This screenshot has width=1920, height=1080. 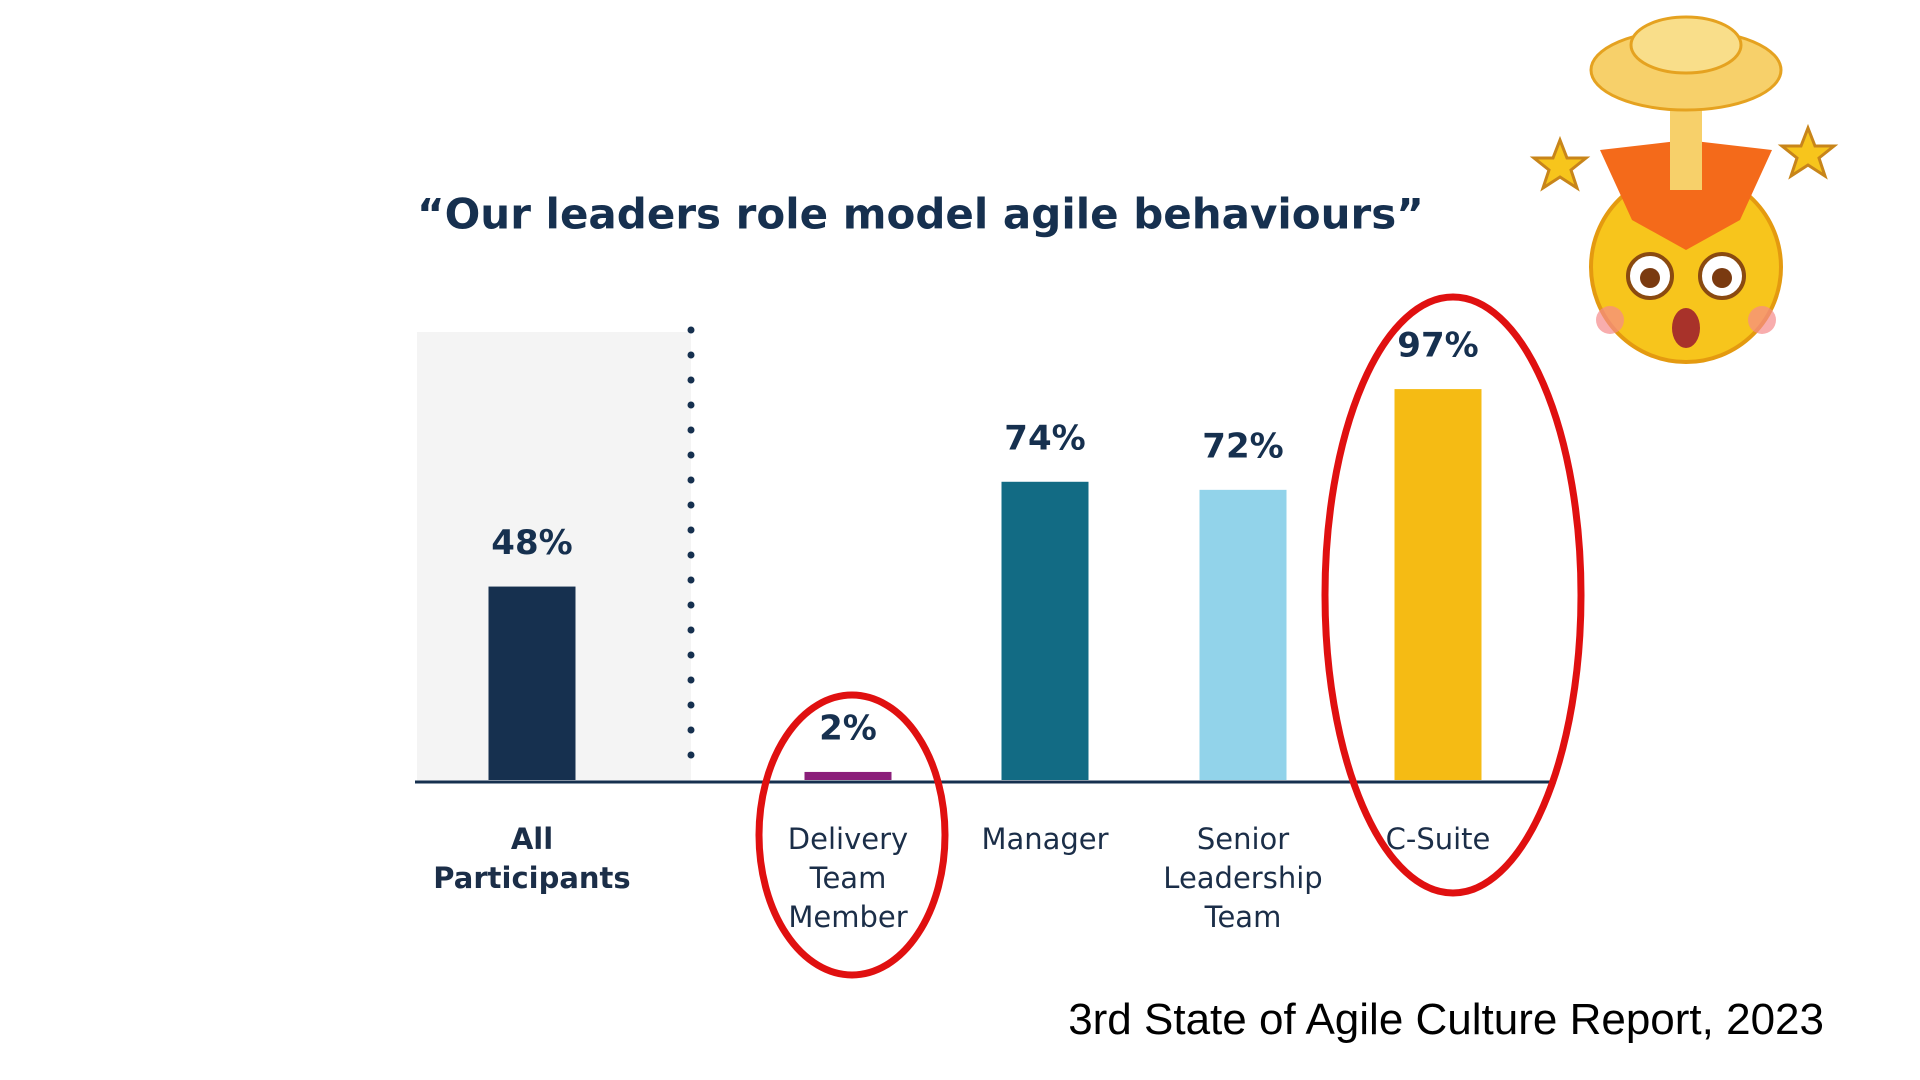 What do you see at coordinates (1045, 839) in the screenshot?
I see `x-tick-label: Manager` at bounding box center [1045, 839].